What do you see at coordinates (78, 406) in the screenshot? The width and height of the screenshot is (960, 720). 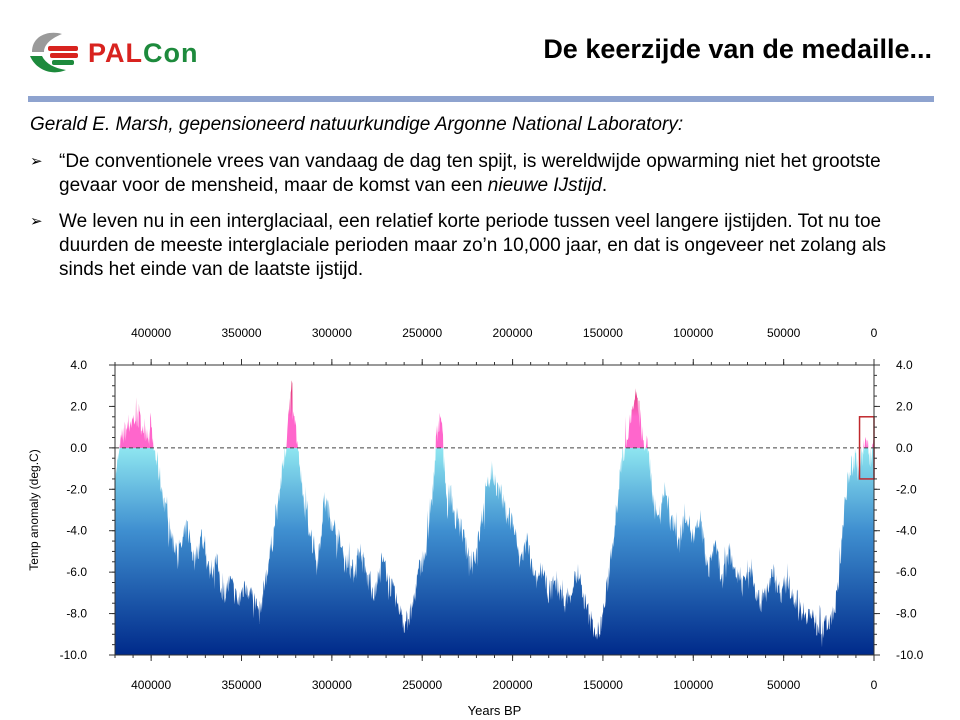 I see `y-tick-label-left: 2.0` at bounding box center [78, 406].